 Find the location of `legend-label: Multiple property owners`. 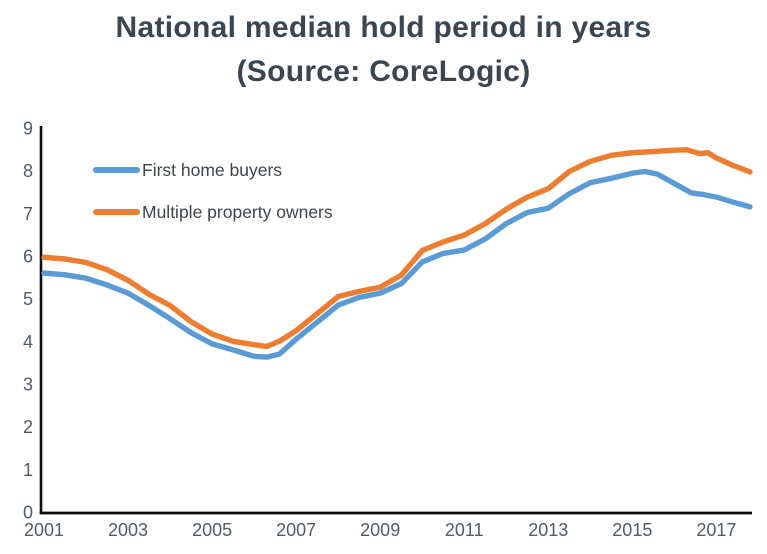

legend-label: Multiple property owners is located at coordinates (237, 211).